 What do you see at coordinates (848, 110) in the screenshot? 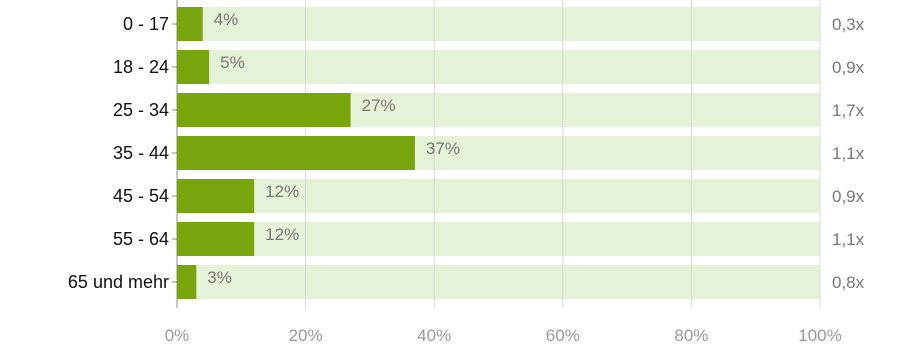
I see `ratio-label: 1,7x` at bounding box center [848, 110].